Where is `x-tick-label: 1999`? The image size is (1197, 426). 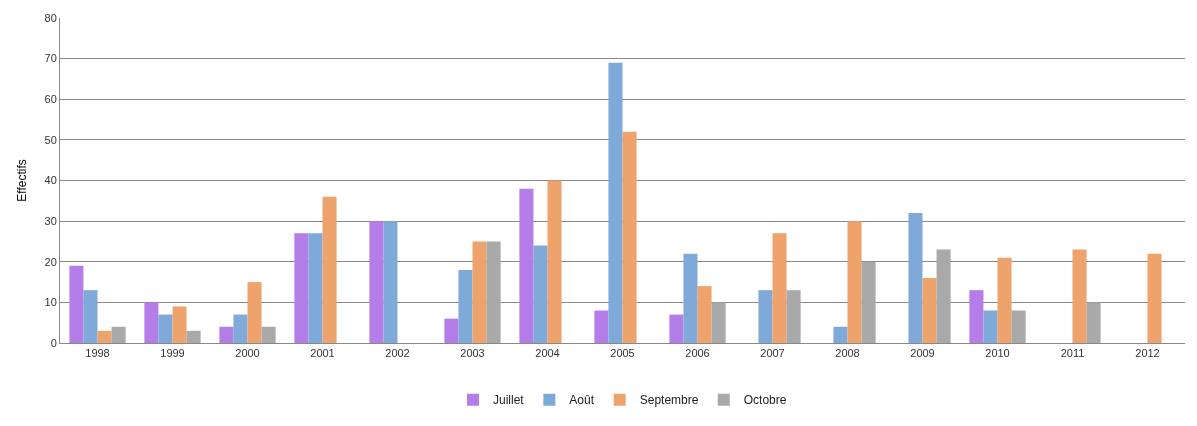 x-tick-label: 1999 is located at coordinates (172, 353).